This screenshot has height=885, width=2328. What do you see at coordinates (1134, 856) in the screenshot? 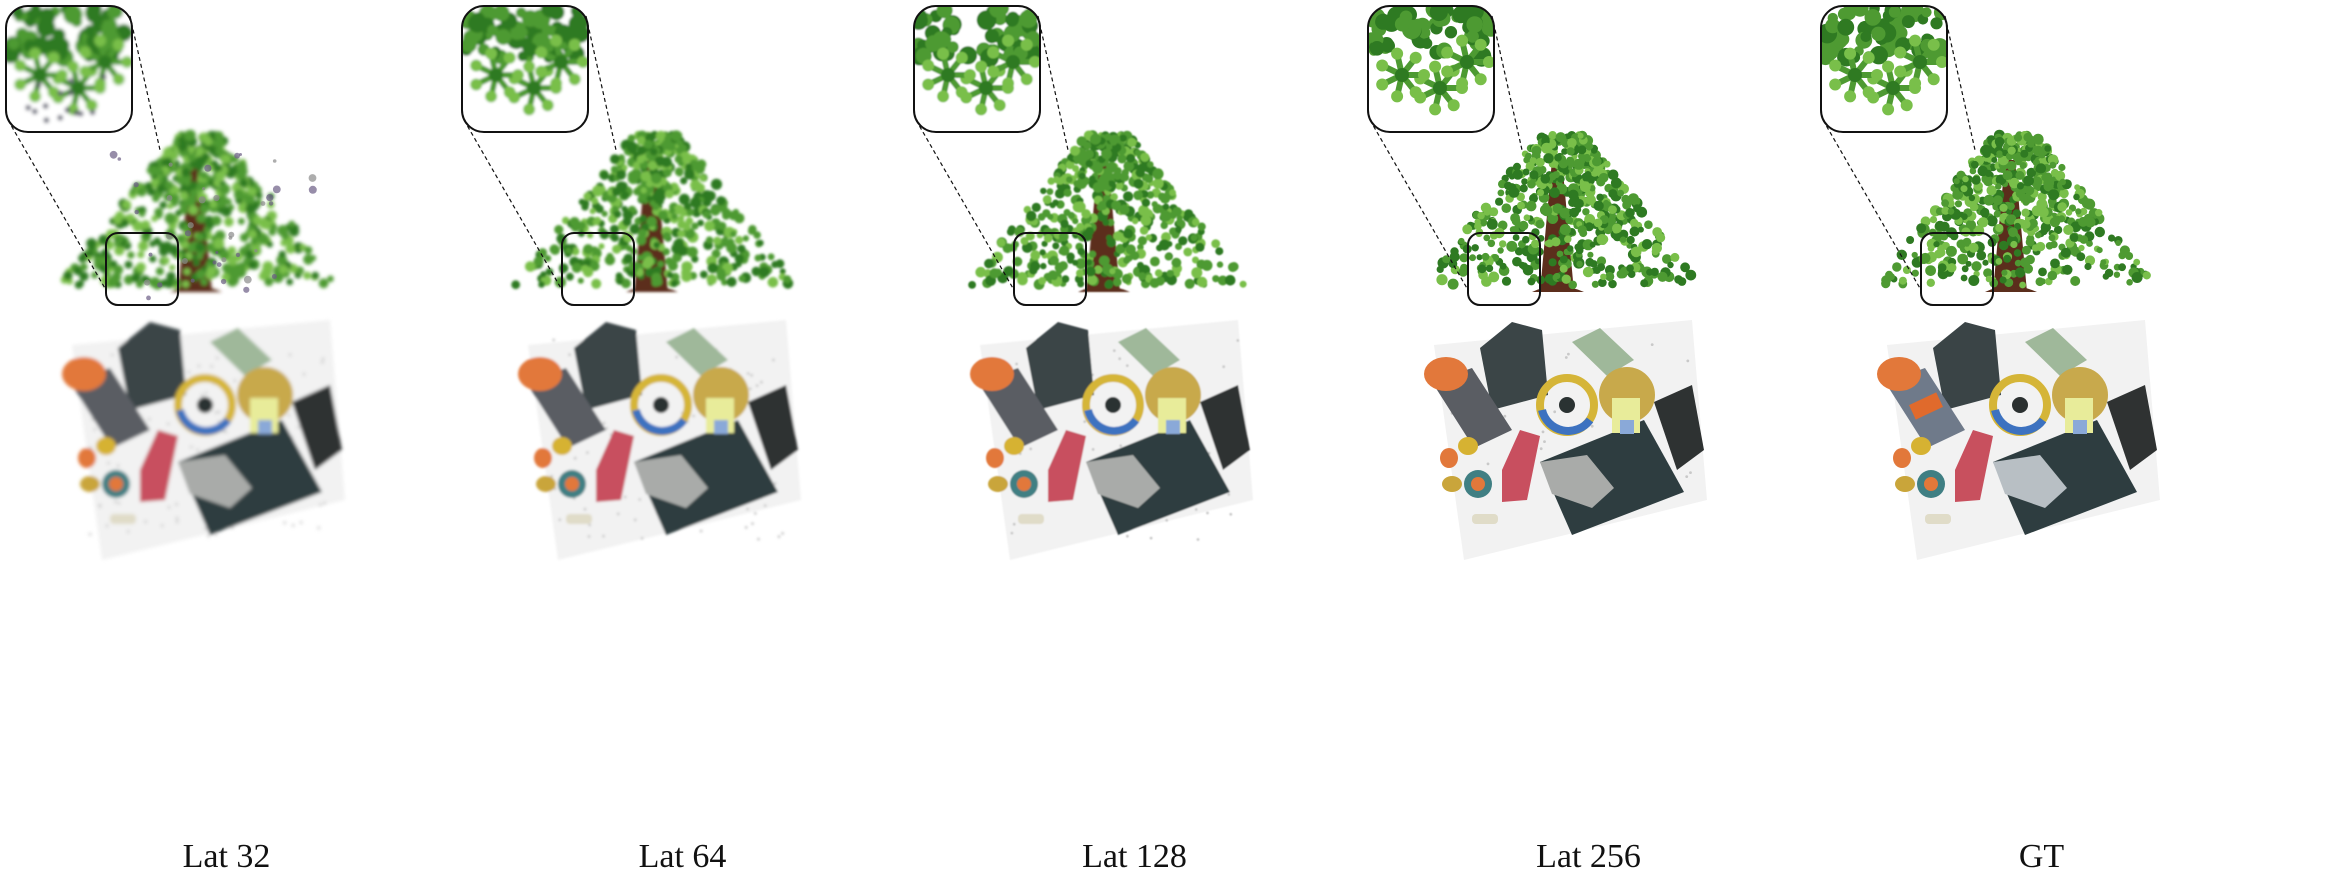
I see `panel-caption: Lat 128` at bounding box center [1134, 856].